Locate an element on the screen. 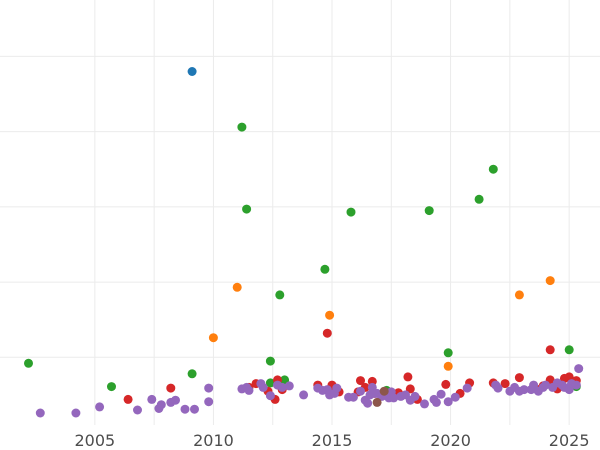 The height and width of the screenshot is (450, 600). x-tick-label-0: 2005 is located at coordinates (95, 440).